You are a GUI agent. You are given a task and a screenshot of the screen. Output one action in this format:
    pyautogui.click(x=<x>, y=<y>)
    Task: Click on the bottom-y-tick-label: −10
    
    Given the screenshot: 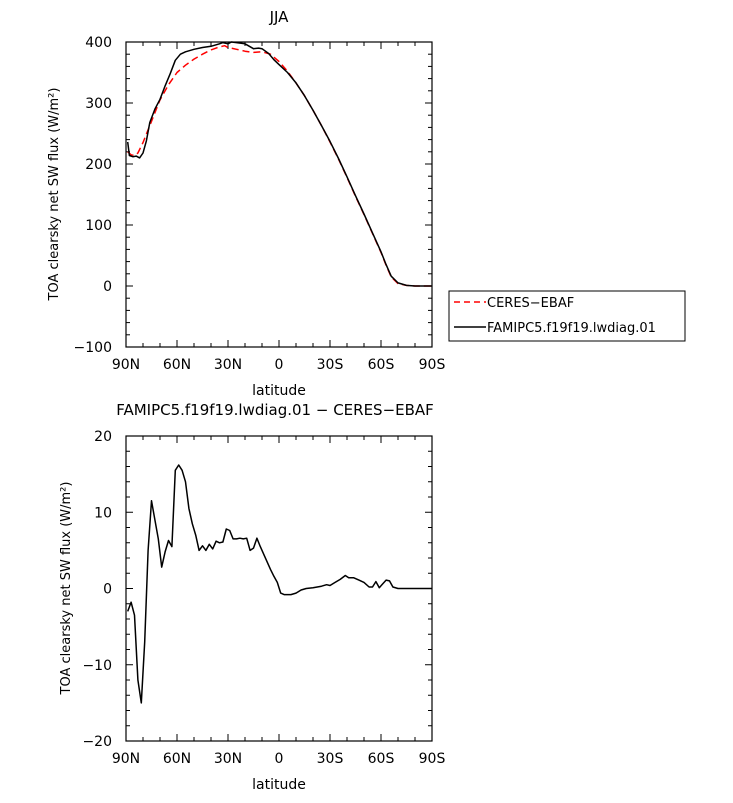 What is the action you would take?
    pyautogui.click(x=97, y=666)
    